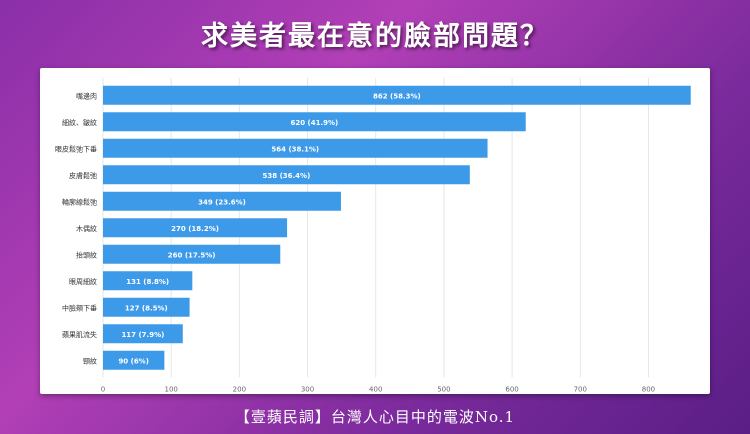 Image resolution: width=750 pixels, height=434 pixels. I want to click on data-label-1: 620 (41.9%), so click(314, 123).